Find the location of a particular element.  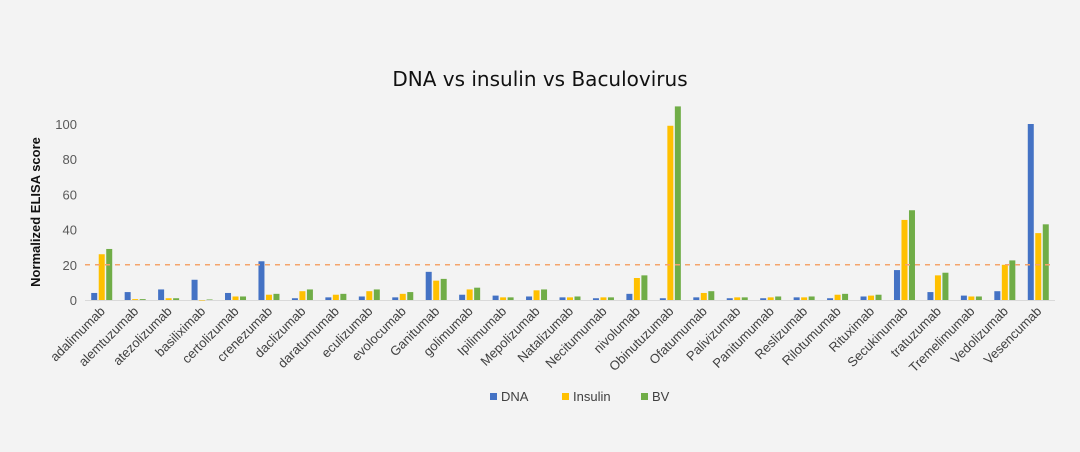

legend-label: BV is located at coordinates (661, 396).